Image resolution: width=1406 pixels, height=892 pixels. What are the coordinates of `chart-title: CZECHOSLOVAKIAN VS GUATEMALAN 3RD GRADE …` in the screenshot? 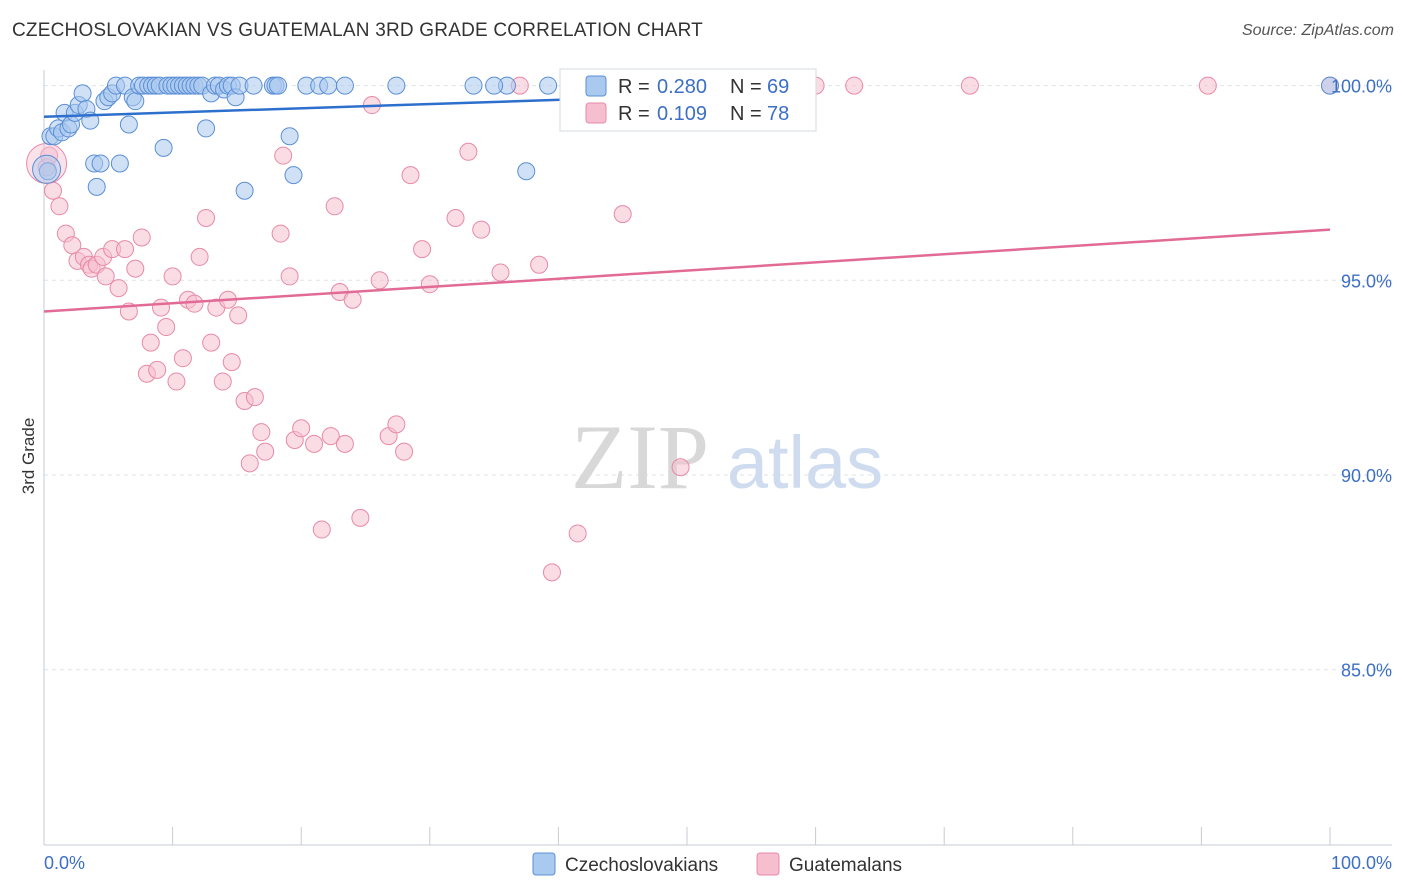 It's located at (357, 30).